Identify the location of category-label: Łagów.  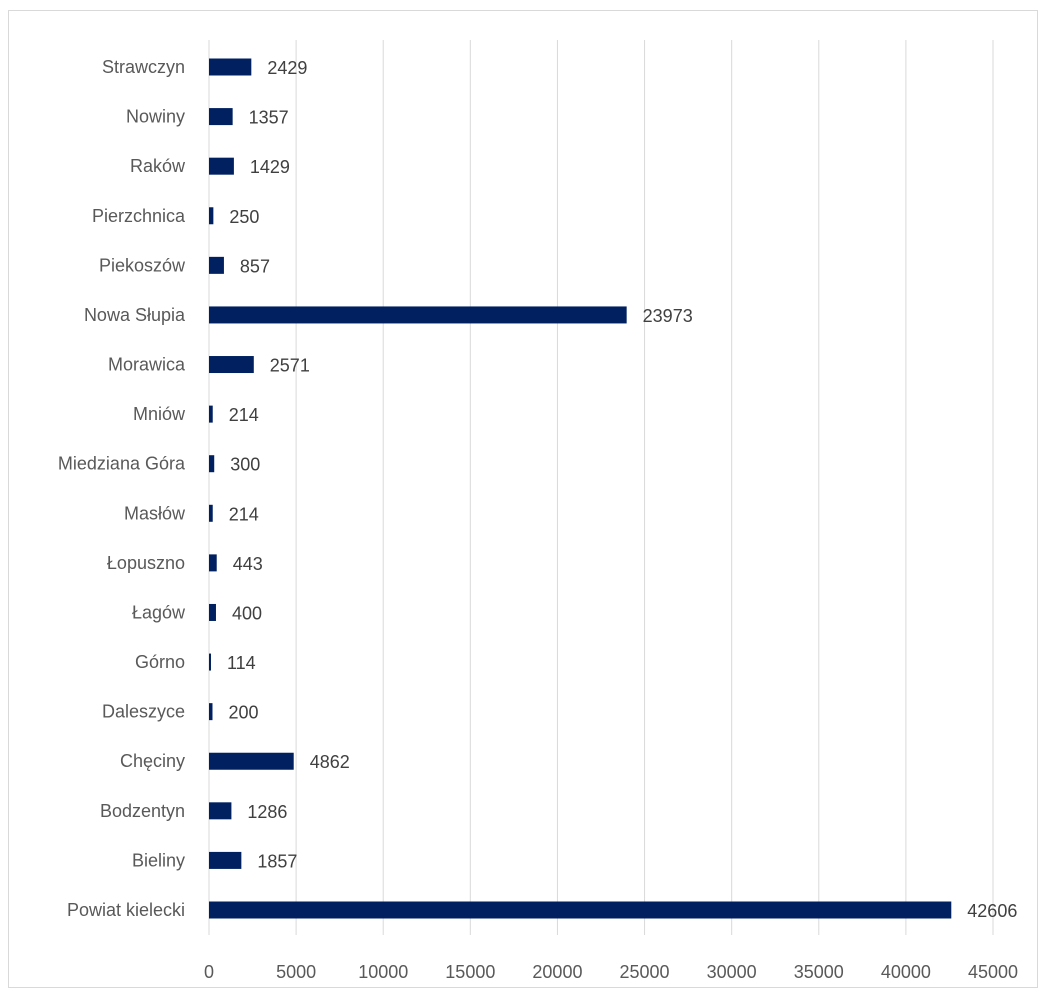
(159, 612).